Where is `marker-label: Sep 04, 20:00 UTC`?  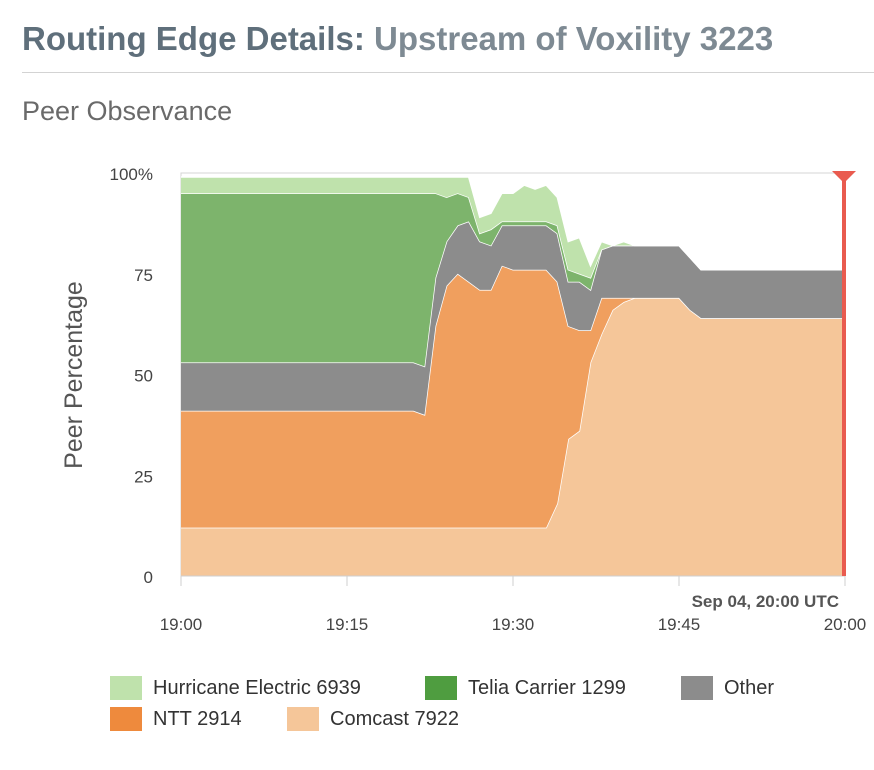
marker-label: Sep 04, 20:00 UTC is located at coordinates (765, 601).